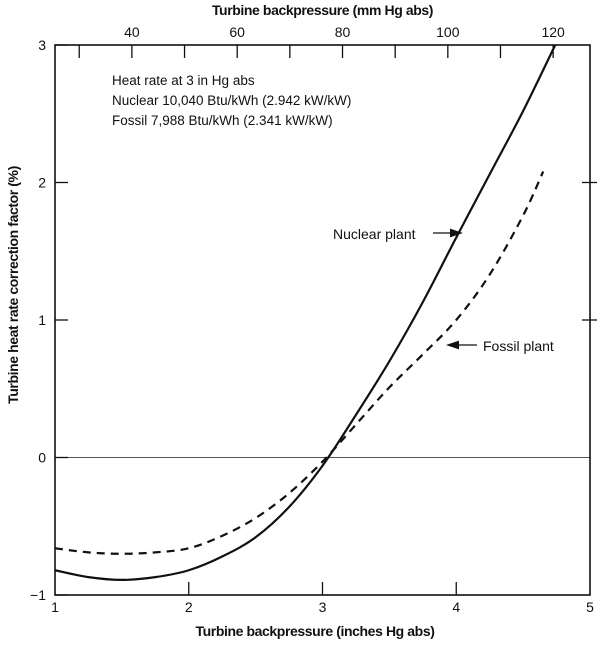 The width and height of the screenshot is (600, 645). What do you see at coordinates (590, 607) in the screenshot?
I see `x-axis-tick-label: 5` at bounding box center [590, 607].